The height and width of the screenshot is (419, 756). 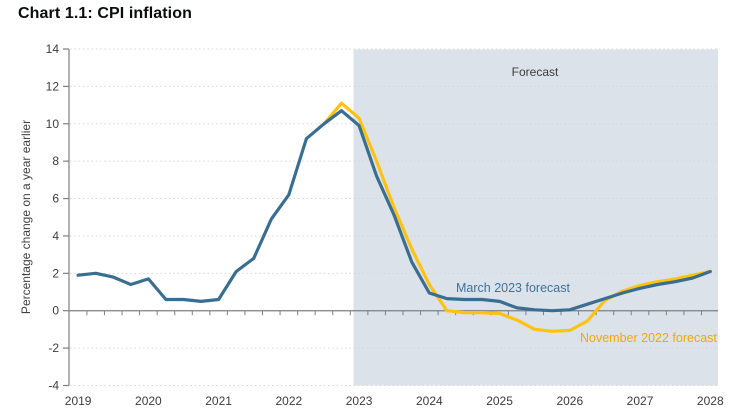 What do you see at coordinates (105, 13) in the screenshot?
I see `chart-title: Chart 1.1: CPI inflation` at bounding box center [105, 13].